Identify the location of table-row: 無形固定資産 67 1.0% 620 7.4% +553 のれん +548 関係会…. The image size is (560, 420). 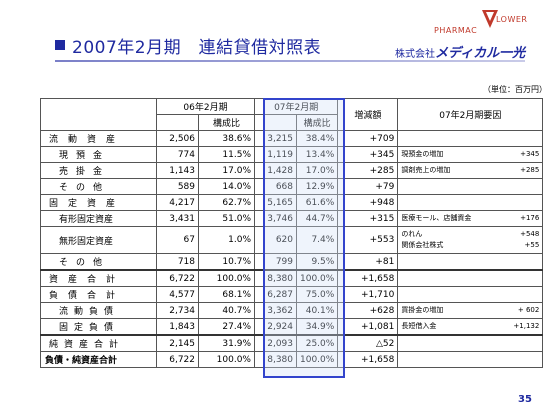
(292, 240).